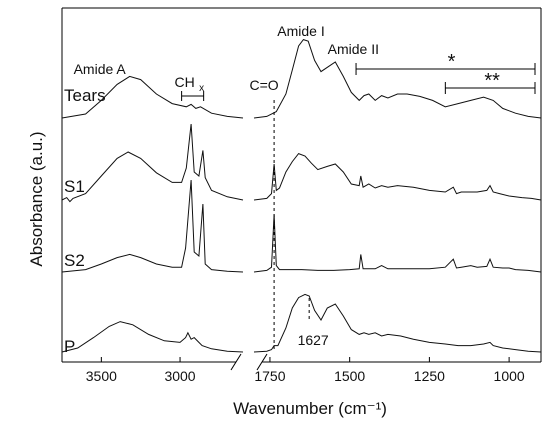 This screenshot has width=550, height=432. I want to click on x-tick-label: 1750, so click(269, 376).